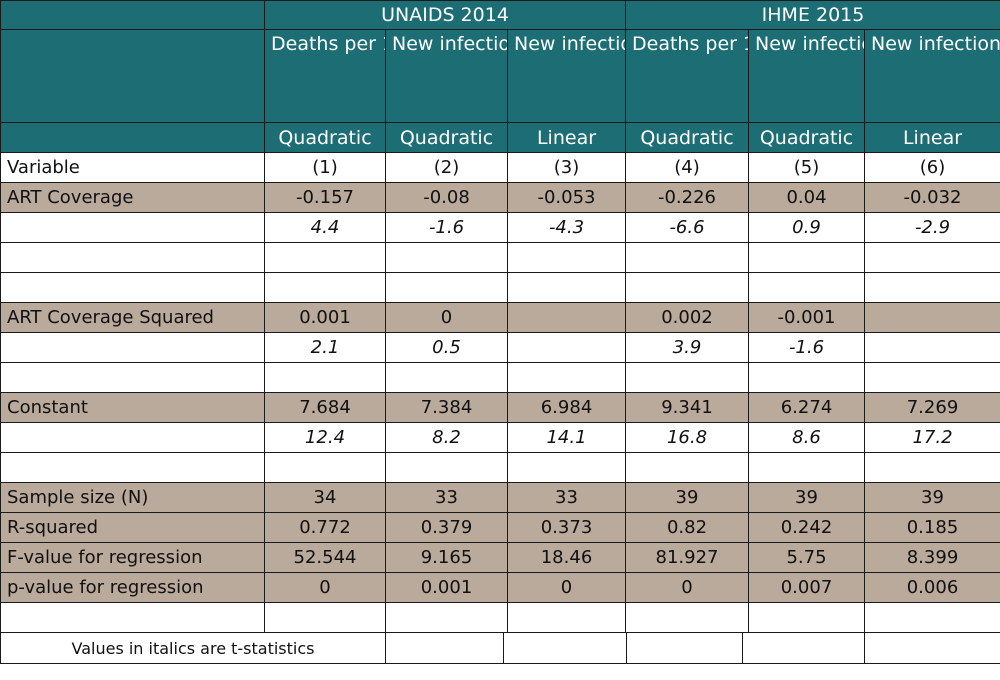 Image resolution: width=1000 pixels, height=680 pixels. What do you see at coordinates (132, 407) in the screenshot?
I see `row-label: Constant` at bounding box center [132, 407].